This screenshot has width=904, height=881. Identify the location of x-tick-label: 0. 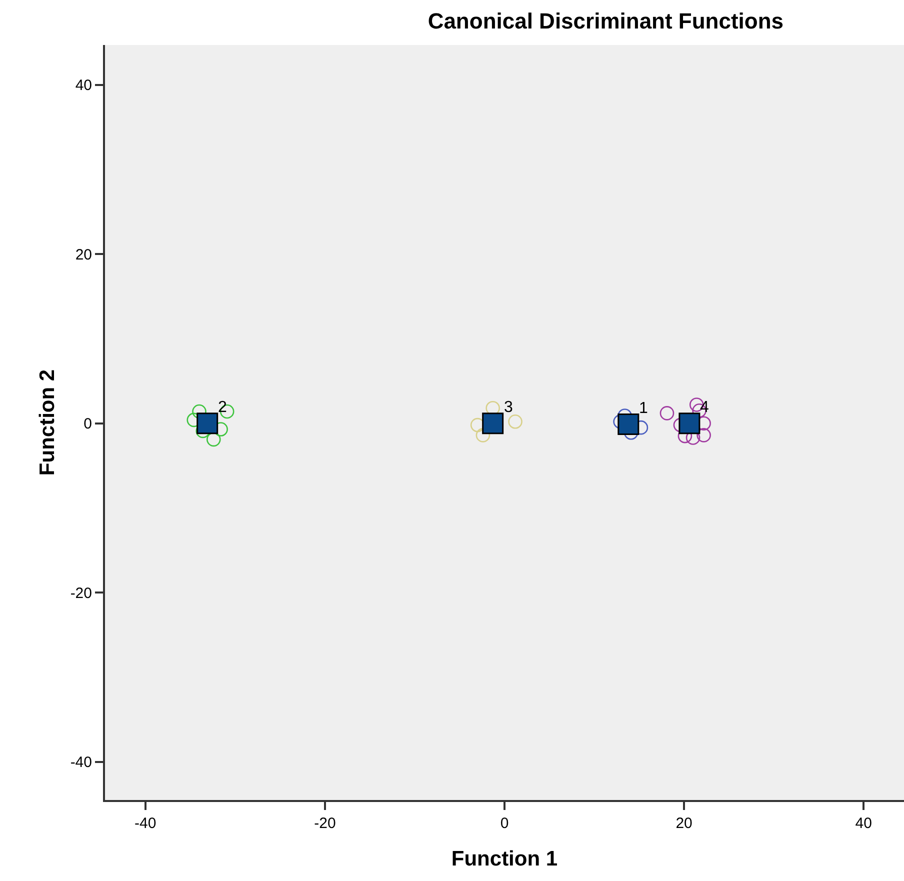
(504, 823).